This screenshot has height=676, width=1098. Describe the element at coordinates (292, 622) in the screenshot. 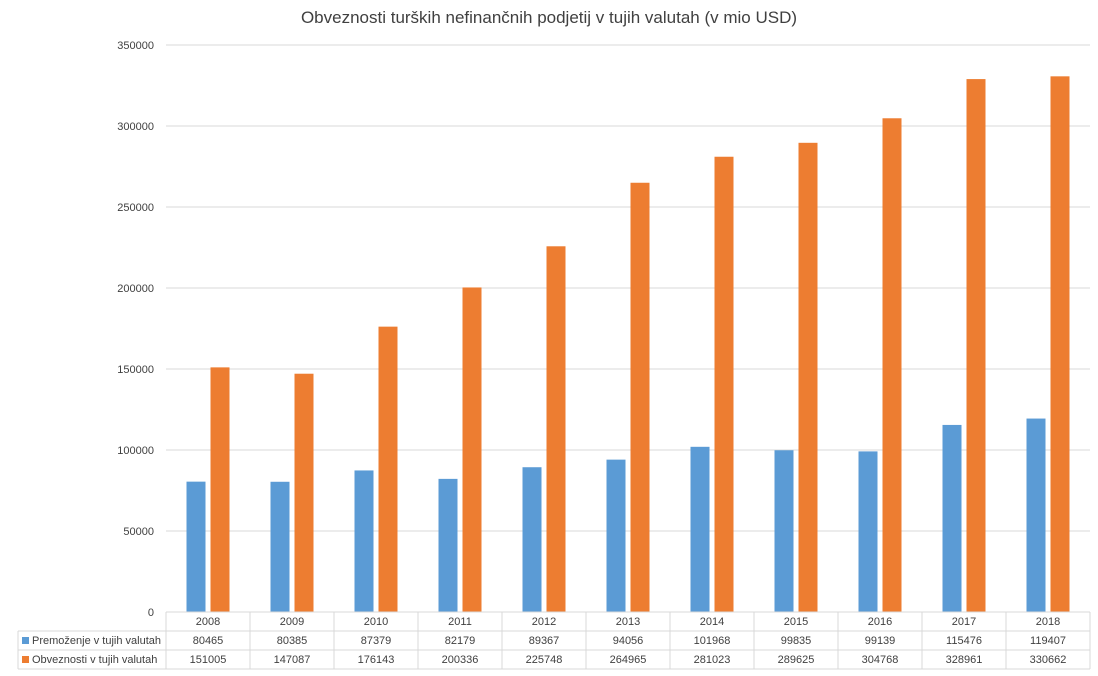

I see `category-label: 2009` at that location.